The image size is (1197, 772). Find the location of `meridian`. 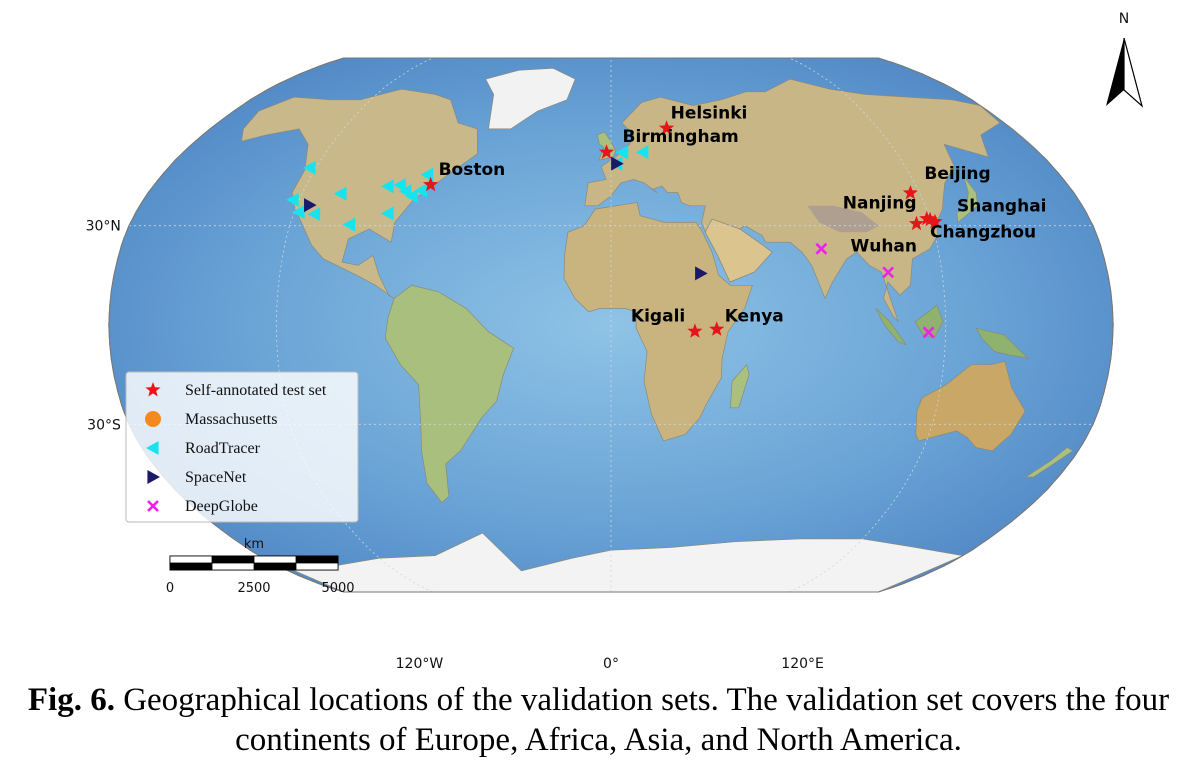

meridian is located at coordinates (868, 325).